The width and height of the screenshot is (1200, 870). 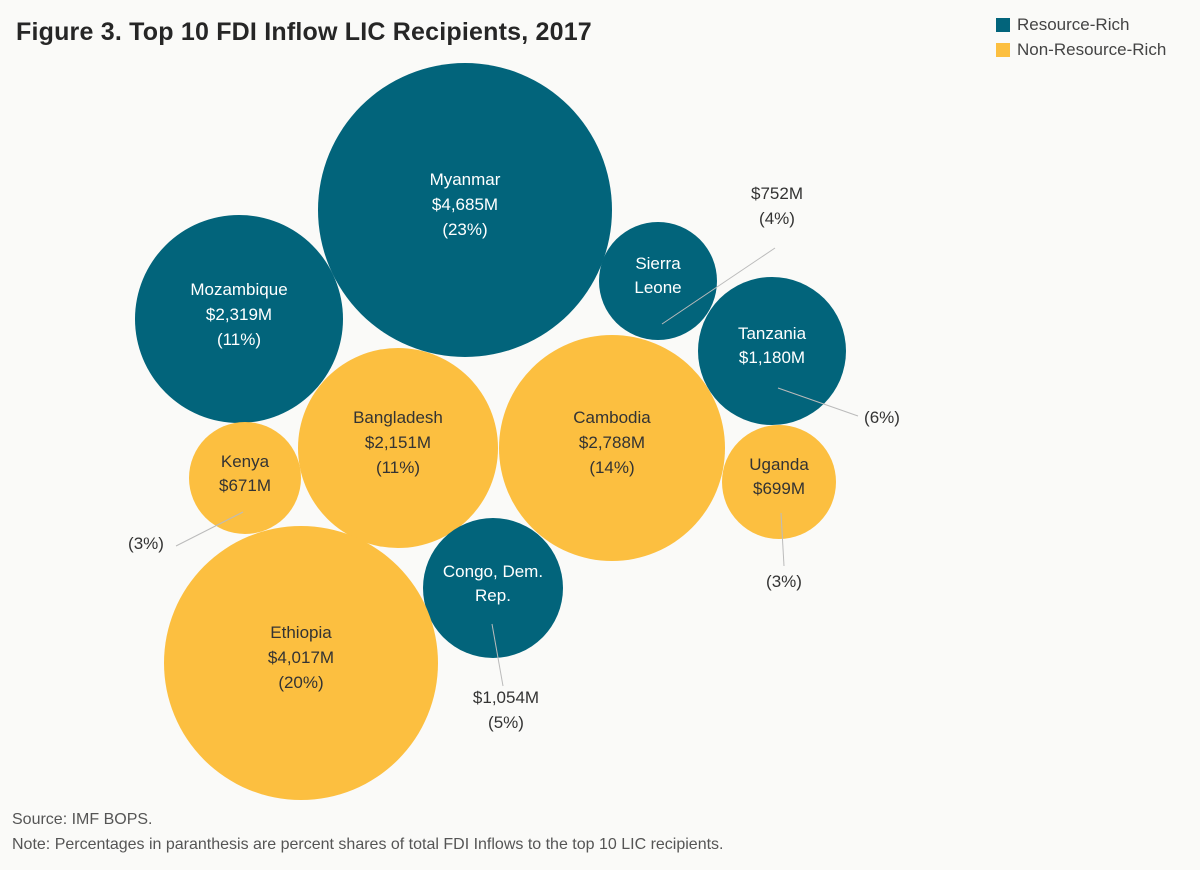 What do you see at coordinates (238, 289) in the screenshot?
I see `bubble-label-mozambique: Mozambique` at bounding box center [238, 289].